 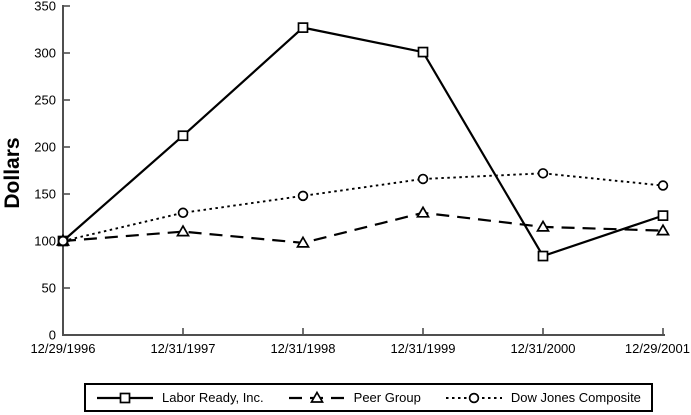 I want to click on series-peer-group, so click(x=363, y=226).